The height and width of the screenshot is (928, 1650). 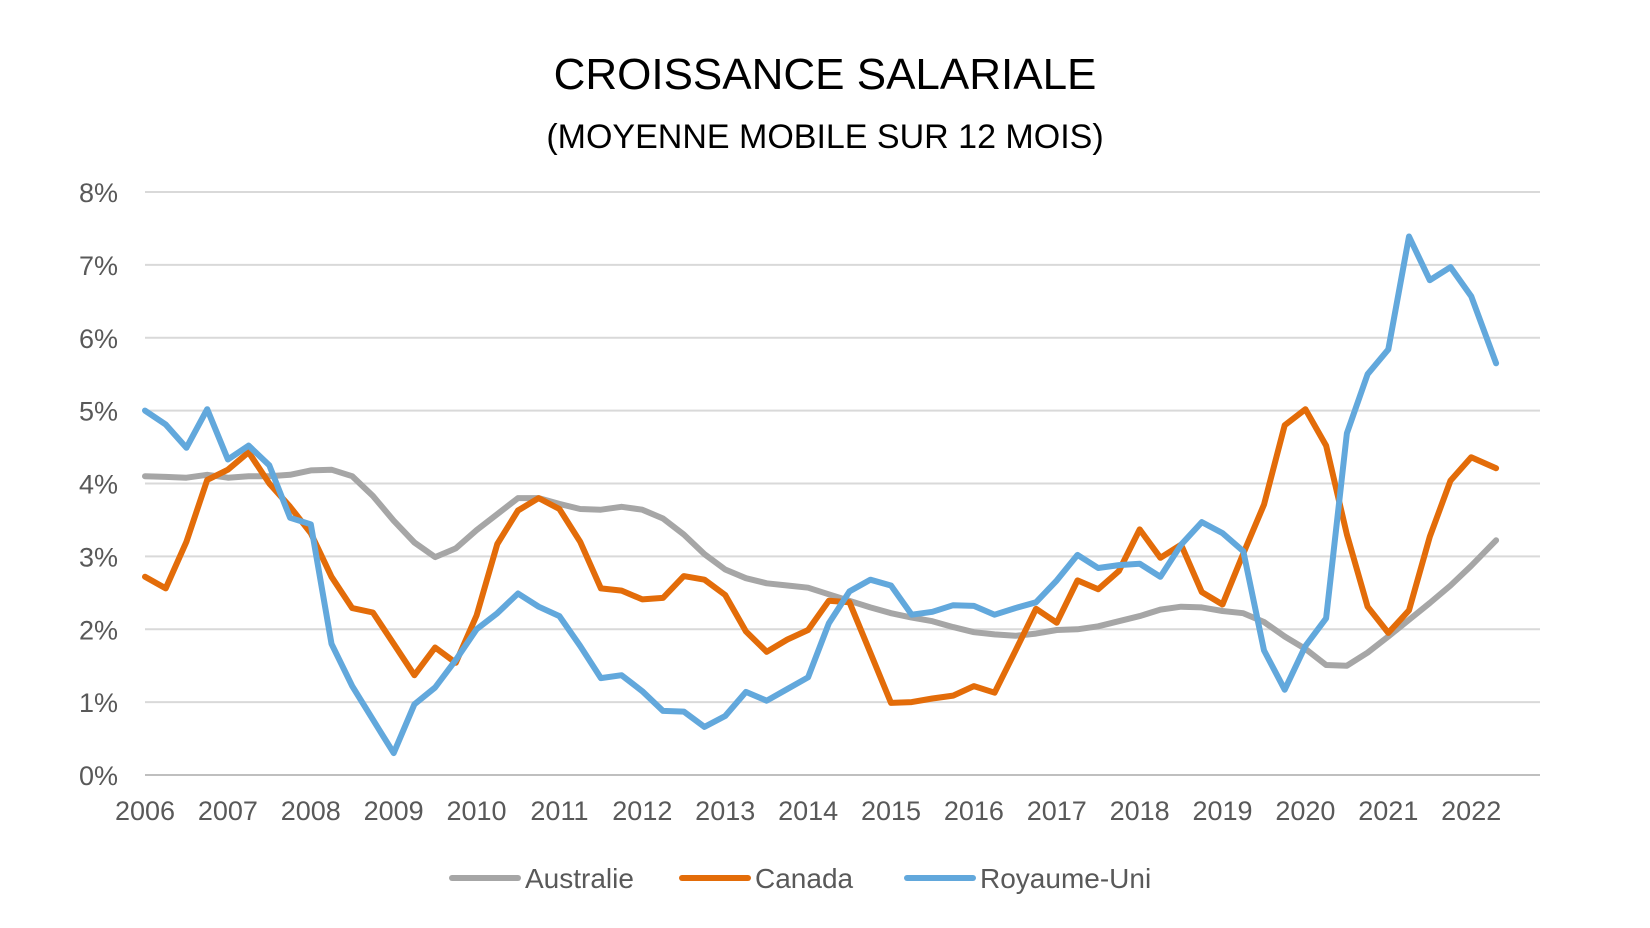 What do you see at coordinates (1065, 878) in the screenshot?
I see `legend-label: Royaume-Uni` at bounding box center [1065, 878].